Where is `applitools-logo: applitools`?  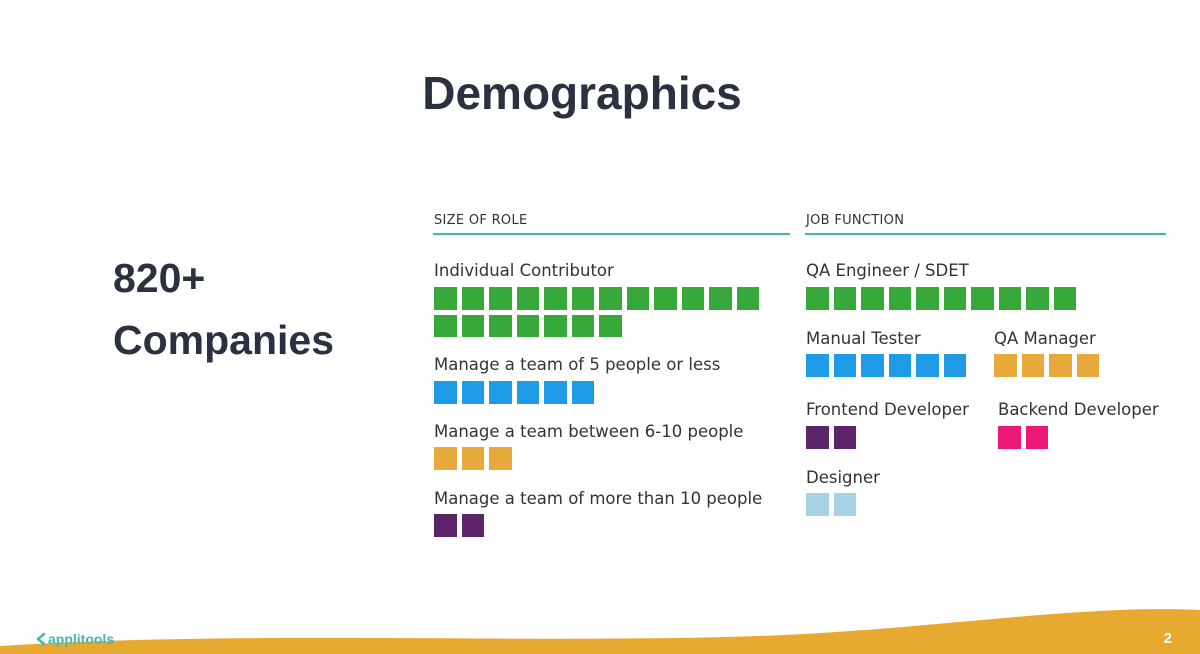
applitools-logo: applitools is located at coordinates (75, 639).